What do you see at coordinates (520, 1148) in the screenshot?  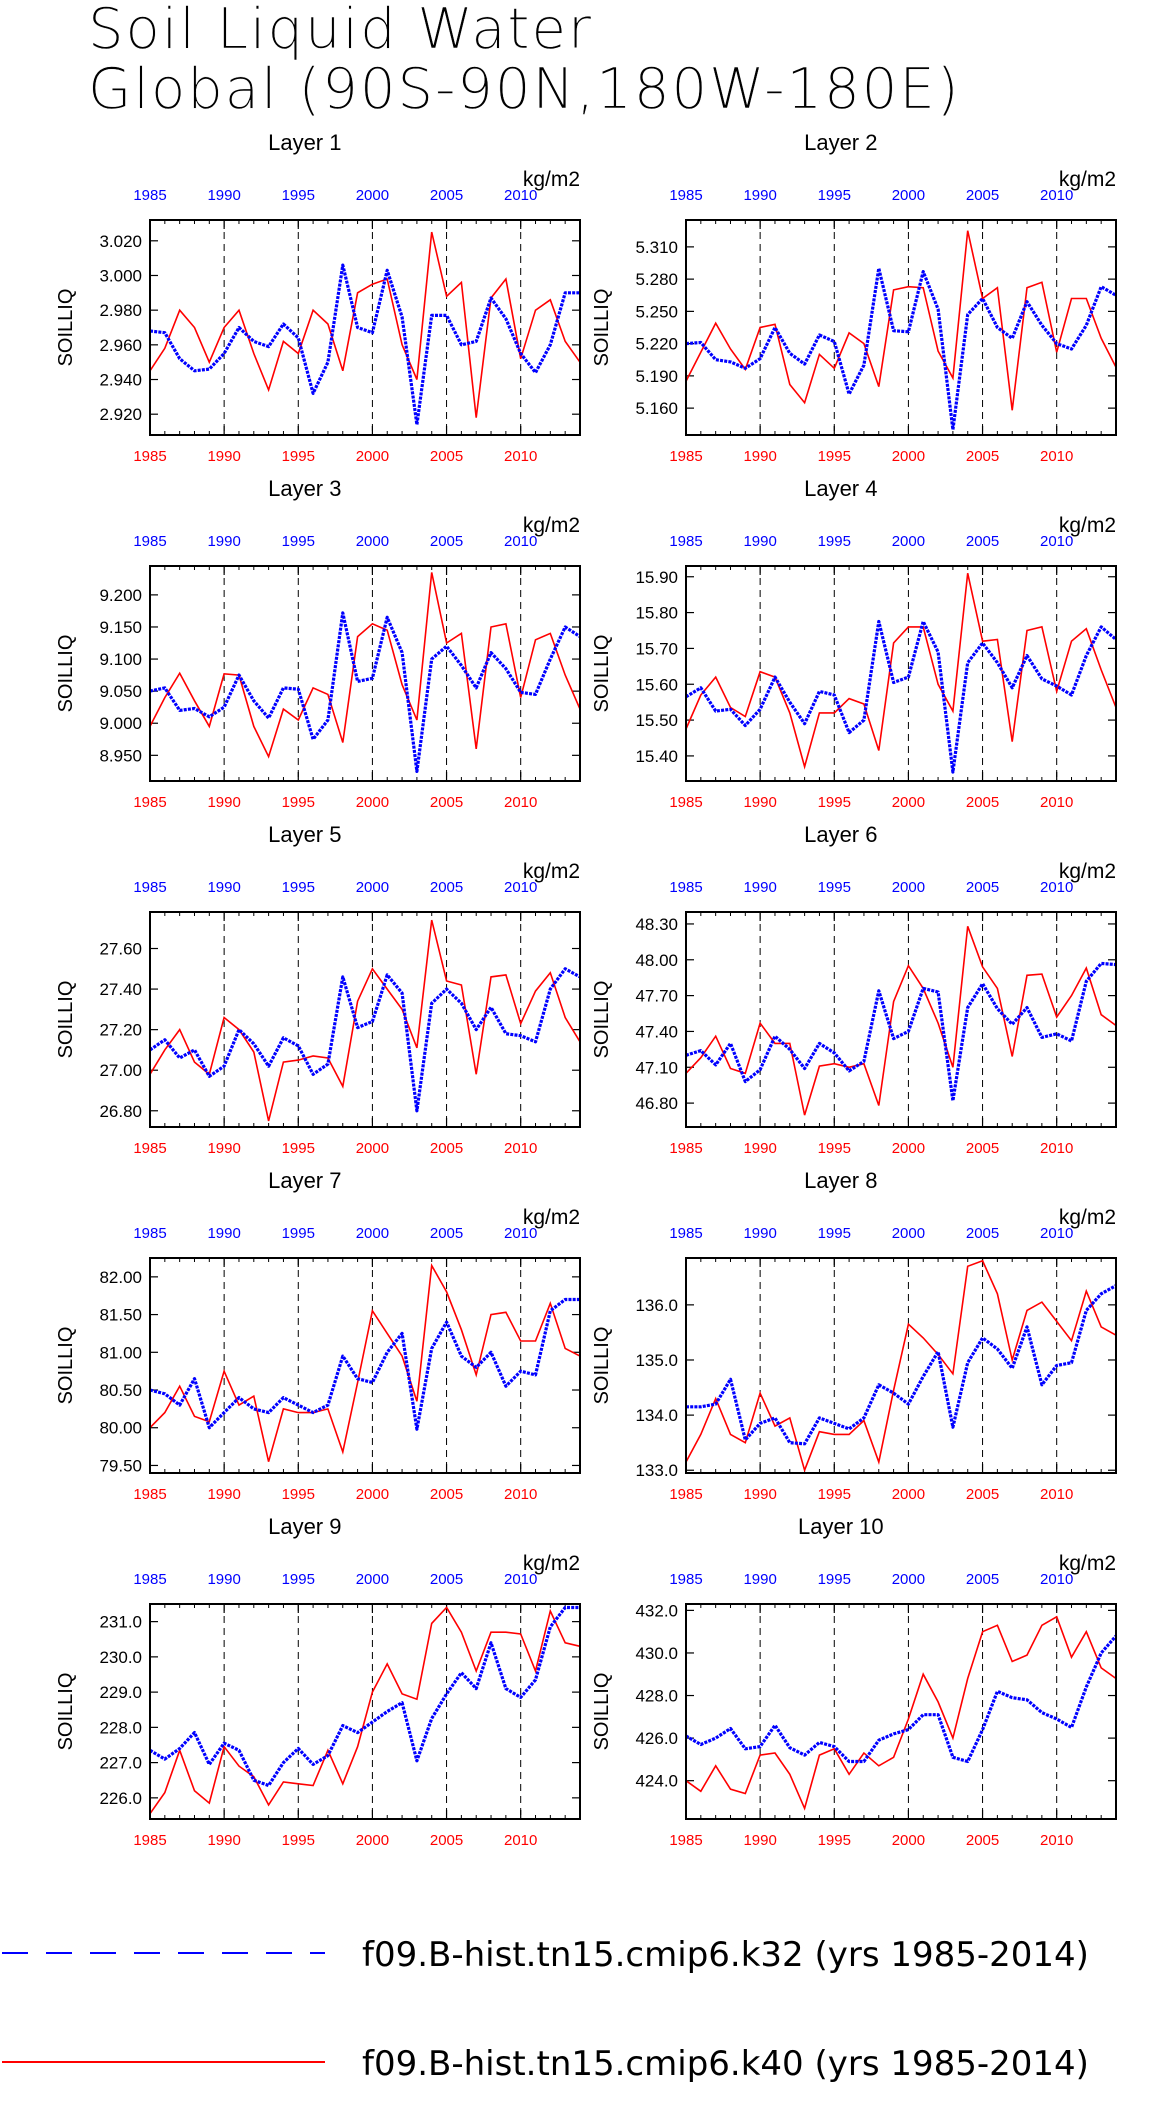 I see `x-tick-label-bottom: 2010` at bounding box center [520, 1148].